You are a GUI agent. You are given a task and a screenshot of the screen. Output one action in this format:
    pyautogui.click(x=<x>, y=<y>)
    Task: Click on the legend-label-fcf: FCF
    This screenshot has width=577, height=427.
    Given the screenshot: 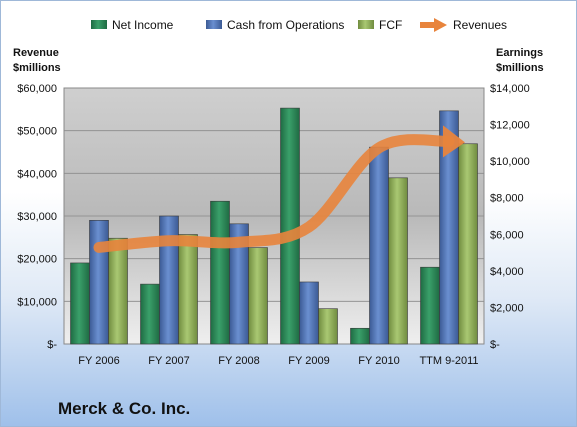 What is the action you would take?
    pyautogui.click(x=390, y=25)
    